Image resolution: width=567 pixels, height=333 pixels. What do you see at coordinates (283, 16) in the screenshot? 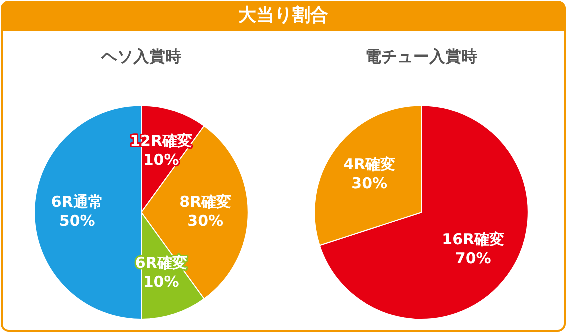
I see `text: 大当り割合` at bounding box center [283, 16].